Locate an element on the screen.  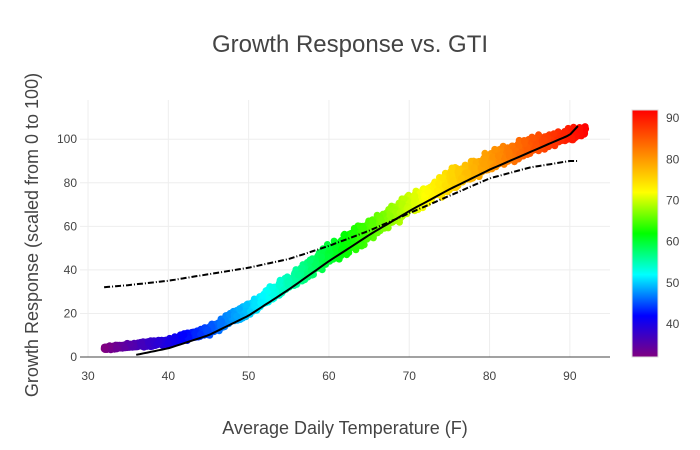
x-axis-title: Average Daily Temperature (F) is located at coordinates (344, 428).